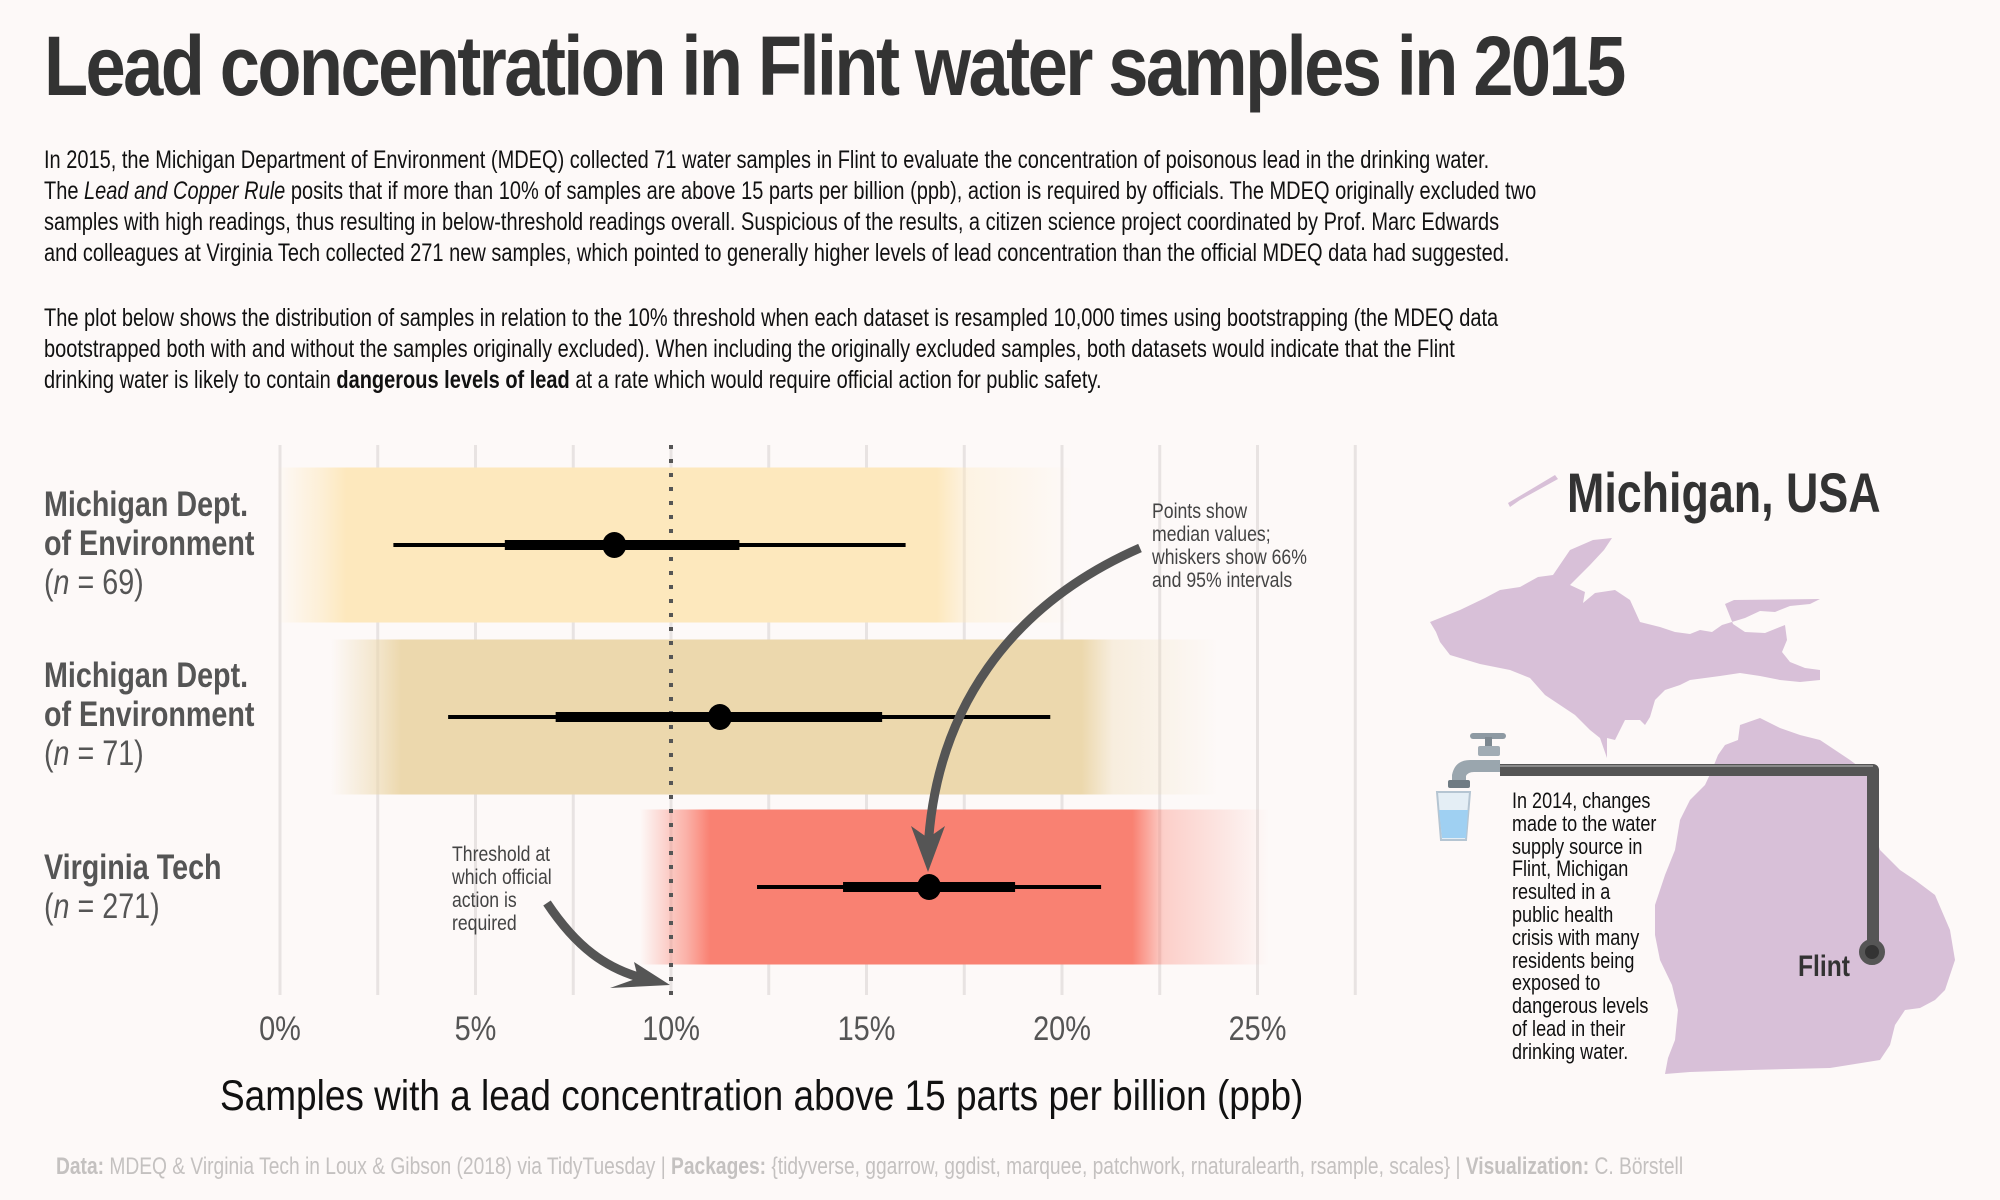  What do you see at coordinates (640, 975) in the screenshot?
I see `threshold-annotation-arrowhead` at bounding box center [640, 975].